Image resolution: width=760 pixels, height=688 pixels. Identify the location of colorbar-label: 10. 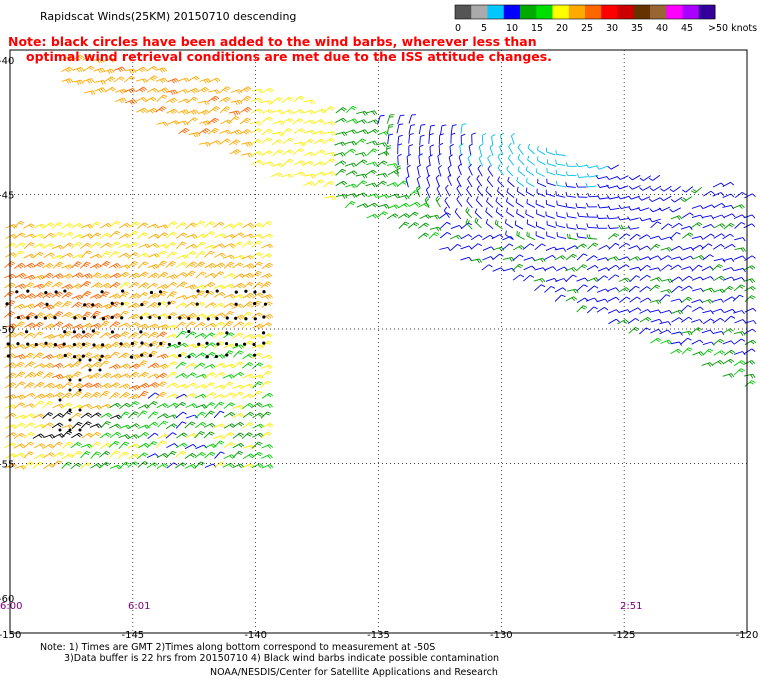
(512, 28).